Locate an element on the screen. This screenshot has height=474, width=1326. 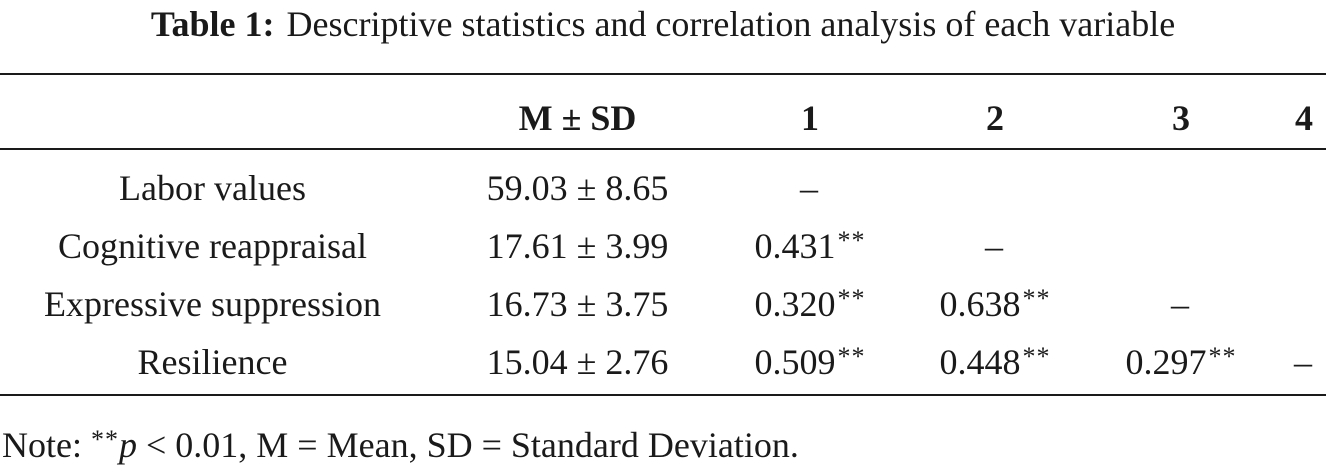
correlation-cell: 0.638** is located at coordinates (995, 306).